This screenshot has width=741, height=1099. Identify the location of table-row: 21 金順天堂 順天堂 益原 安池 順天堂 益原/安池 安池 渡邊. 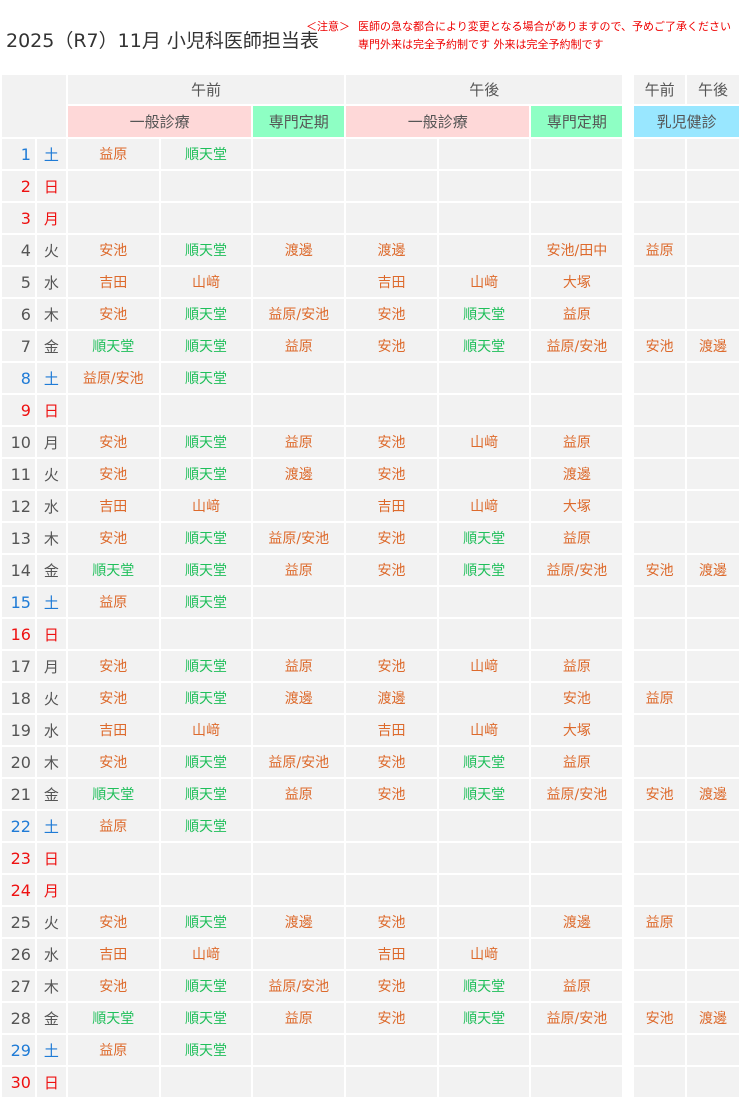
(370, 794).